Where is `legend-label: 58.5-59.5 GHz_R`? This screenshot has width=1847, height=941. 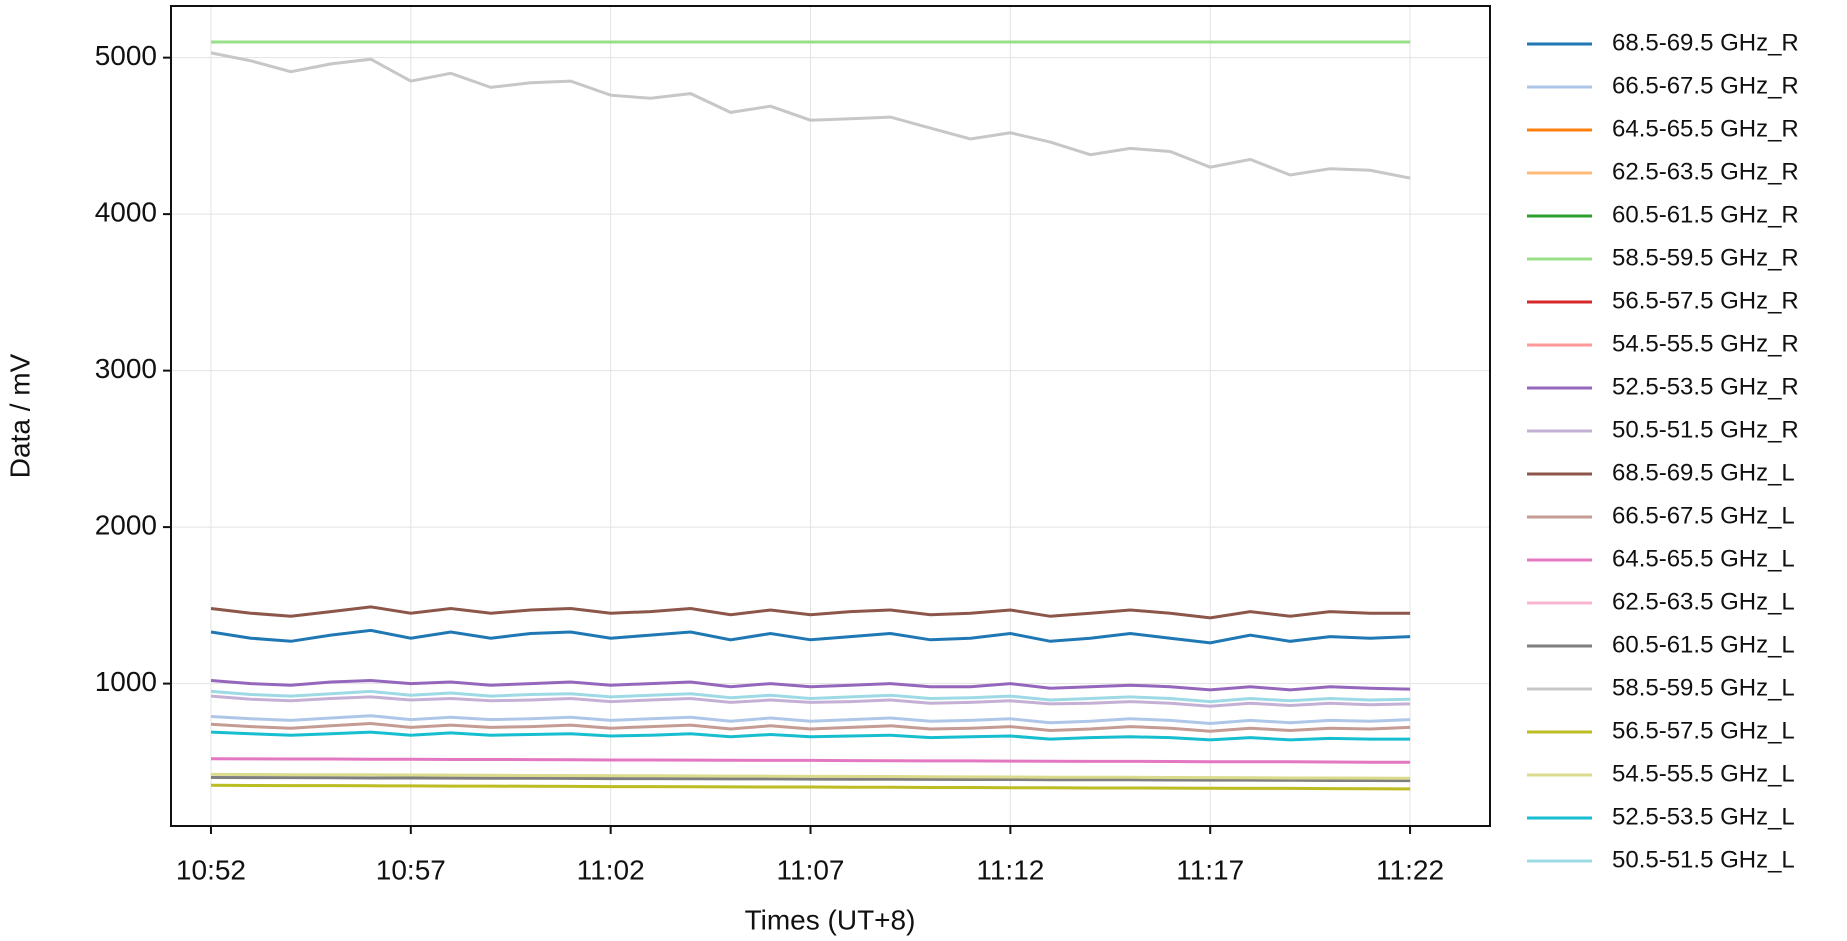 legend-label: 58.5-59.5 GHz_R is located at coordinates (1705, 257).